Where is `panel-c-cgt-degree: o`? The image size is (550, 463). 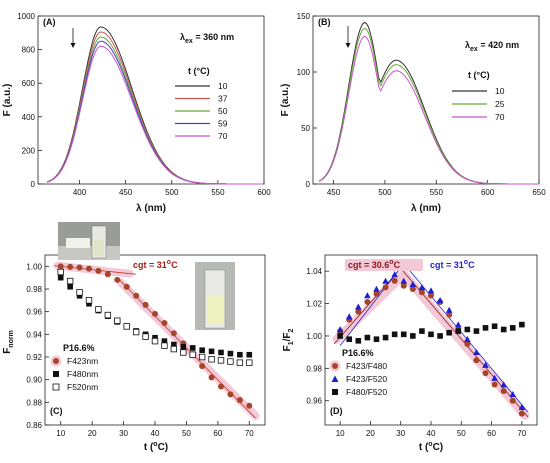
panel-c-cgt-degree: o is located at coordinates (169, 262).